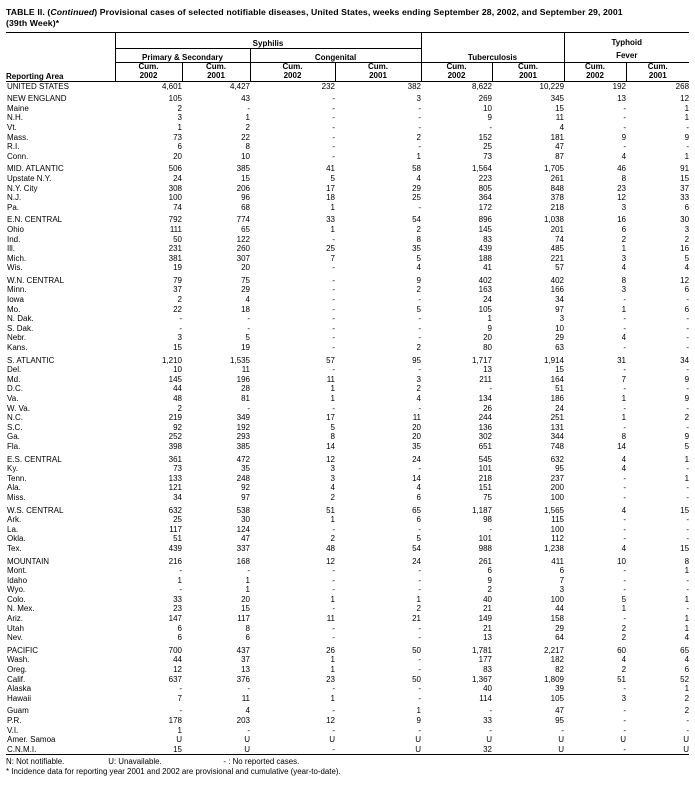 The width and height of the screenshot is (695, 795). I want to click on reporting-area-cell: Ohio, so click(15, 229).